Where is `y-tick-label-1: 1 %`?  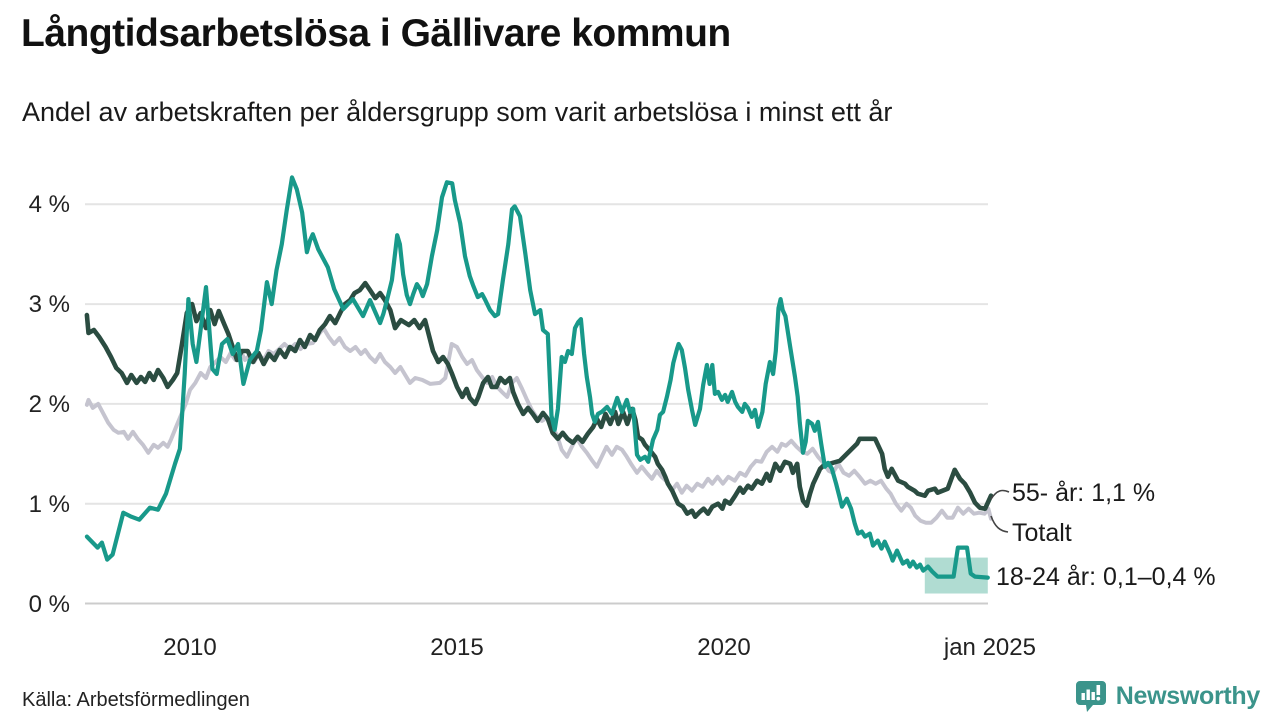 y-tick-label-1: 1 % is located at coordinates (49, 504).